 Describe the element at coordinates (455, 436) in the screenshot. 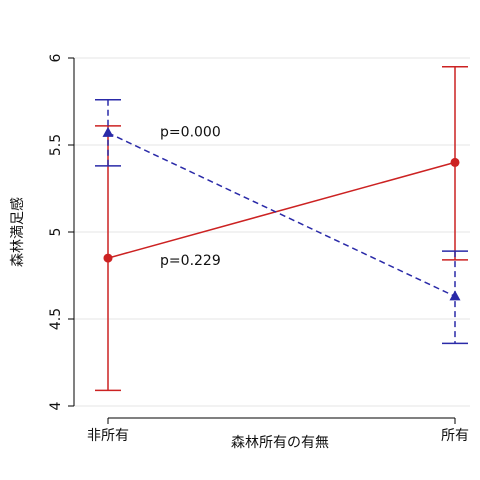

I see `x-tick-label: 所有` at that location.